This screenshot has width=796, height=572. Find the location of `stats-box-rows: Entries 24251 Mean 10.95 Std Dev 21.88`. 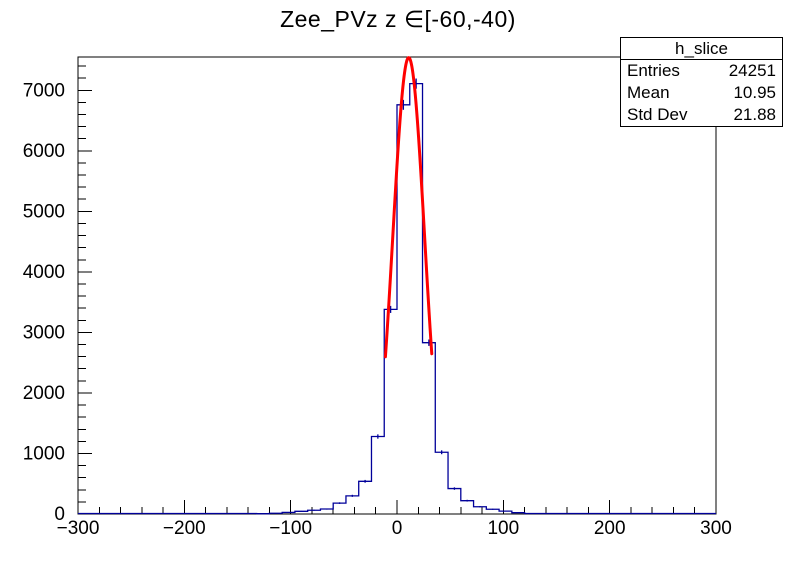

stats-box-rows: Entries 24251 Mean 10.95 Std Dev 21.88 is located at coordinates (701, 93).